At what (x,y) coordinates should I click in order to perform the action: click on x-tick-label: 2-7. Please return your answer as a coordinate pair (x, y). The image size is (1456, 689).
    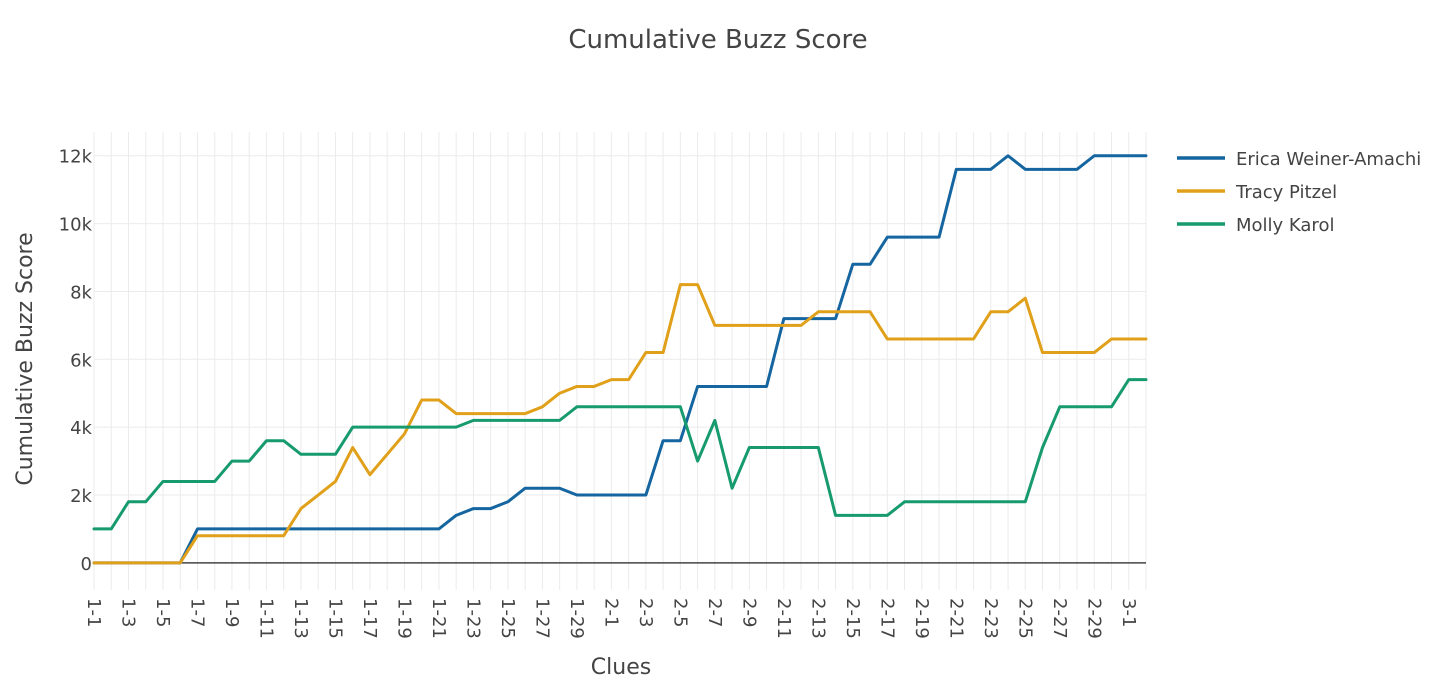
    Looking at the image, I should click on (714, 612).